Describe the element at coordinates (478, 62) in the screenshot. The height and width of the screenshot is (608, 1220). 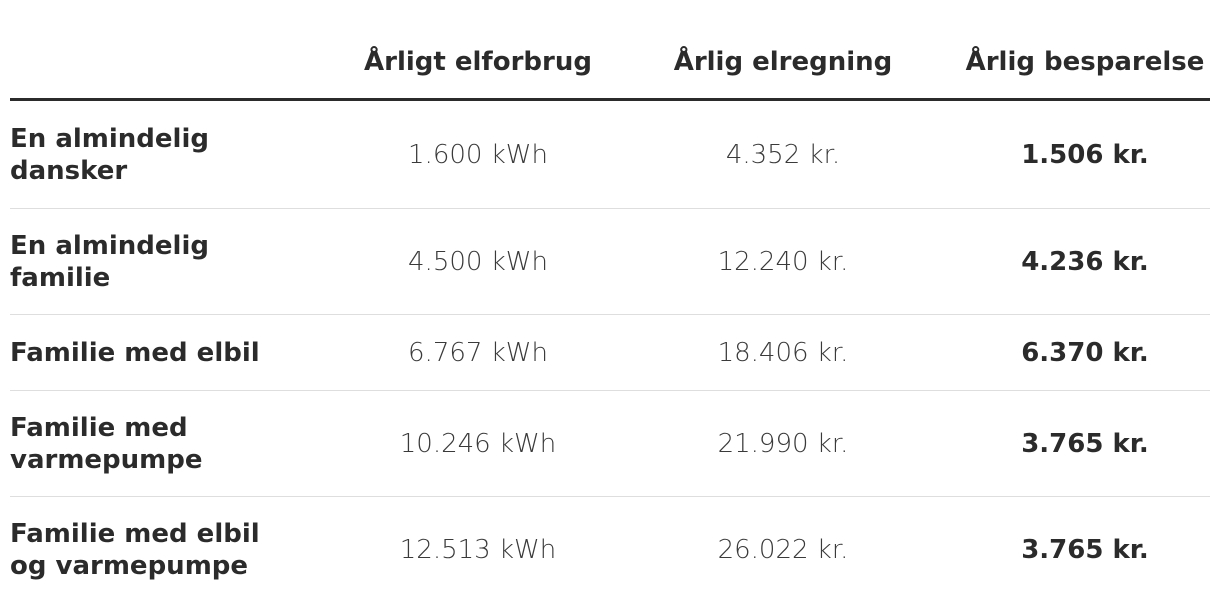
I see `column-header: Årligt elforbrug` at that location.